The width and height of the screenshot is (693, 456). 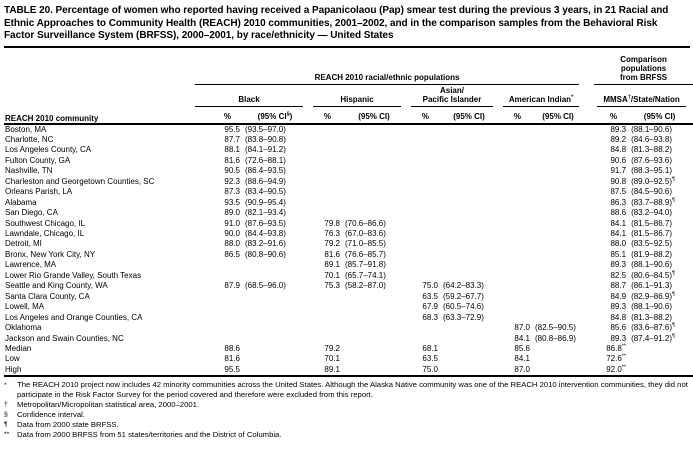 What do you see at coordinates (522, 359) in the screenshot?
I see `percent-cell: 84.1` at bounding box center [522, 359].